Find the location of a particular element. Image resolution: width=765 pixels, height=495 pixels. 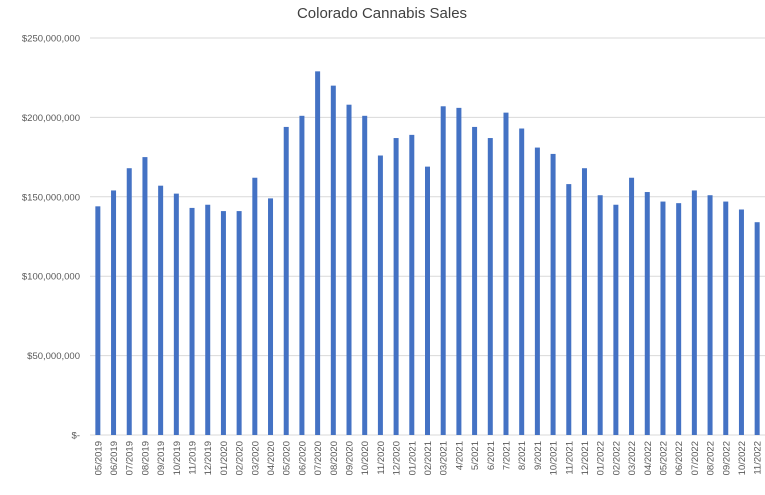

bar-07-2020 is located at coordinates (318, 253).